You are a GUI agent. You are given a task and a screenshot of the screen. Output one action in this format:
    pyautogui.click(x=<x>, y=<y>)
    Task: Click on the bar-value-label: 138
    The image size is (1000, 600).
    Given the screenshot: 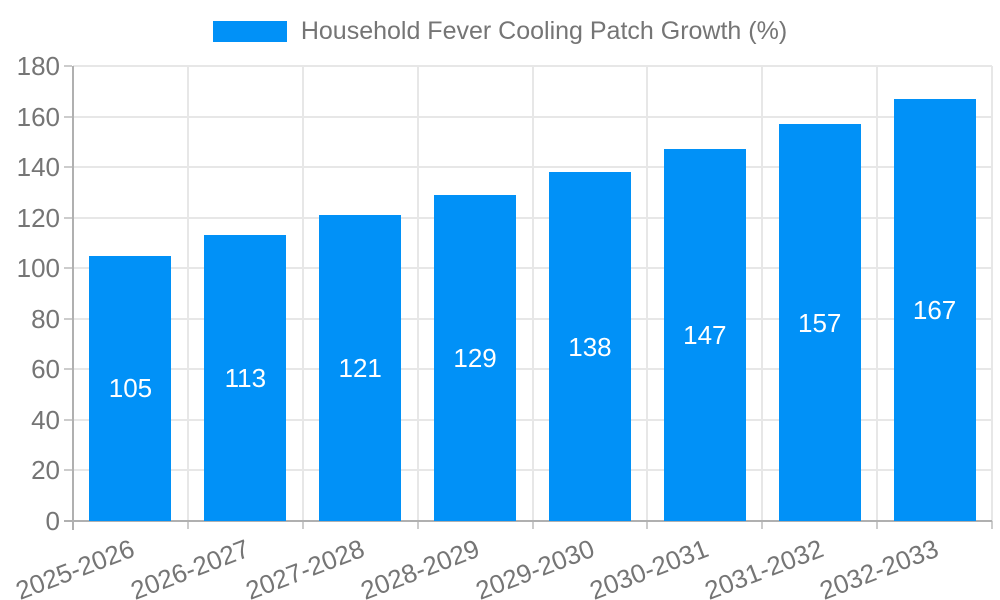 What is the action you would take?
    pyautogui.click(x=590, y=346)
    